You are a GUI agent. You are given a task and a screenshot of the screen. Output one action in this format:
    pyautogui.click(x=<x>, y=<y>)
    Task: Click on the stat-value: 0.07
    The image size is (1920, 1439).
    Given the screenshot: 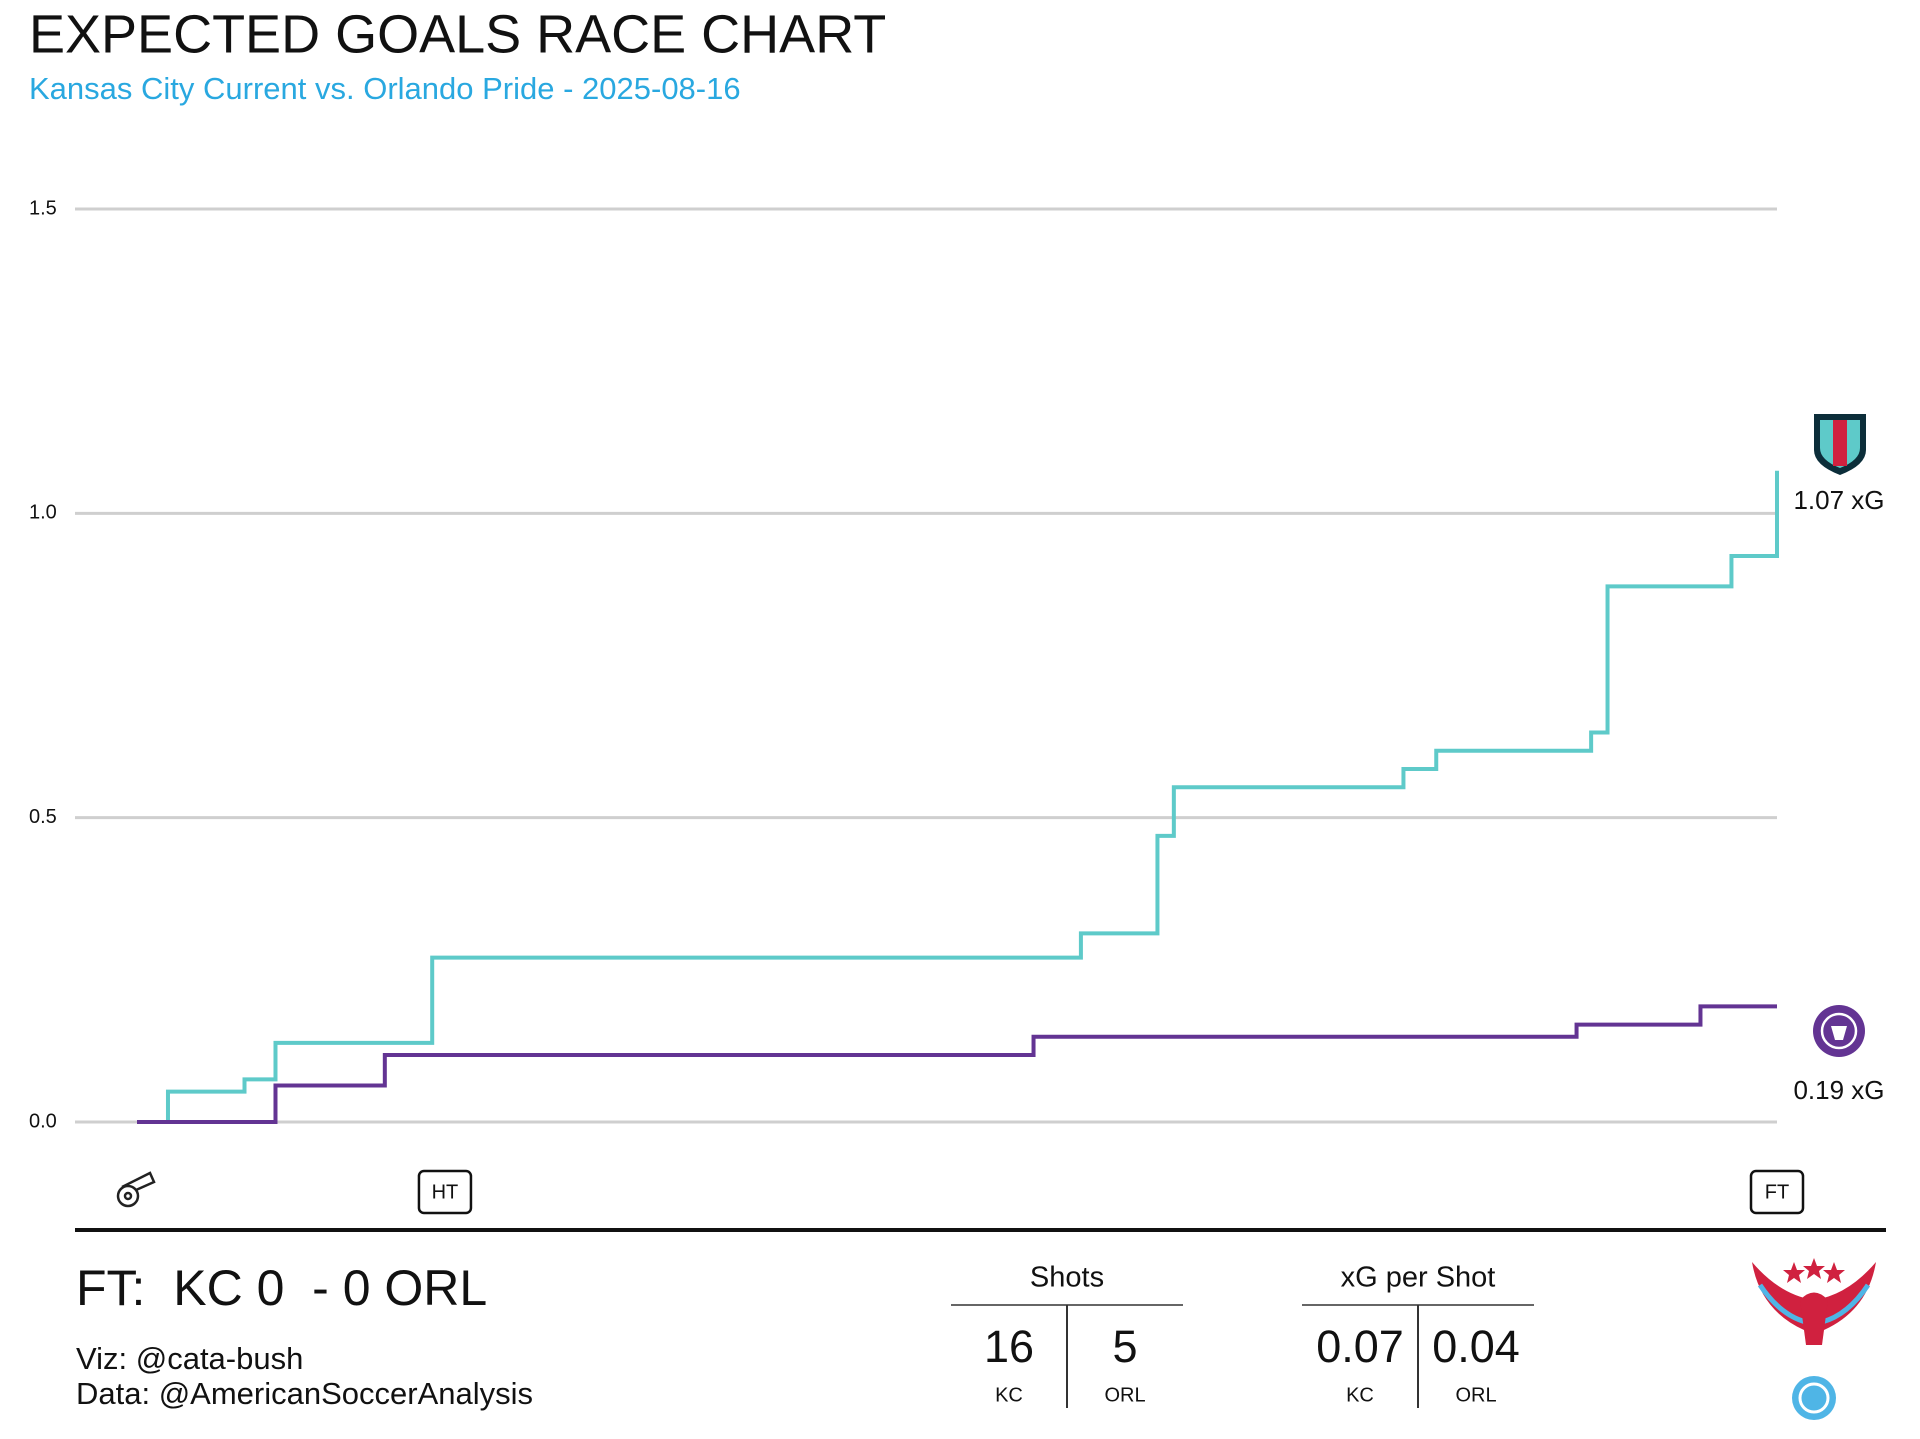 What is the action you would take?
    pyautogui.click(x=1360, y=1346)
    